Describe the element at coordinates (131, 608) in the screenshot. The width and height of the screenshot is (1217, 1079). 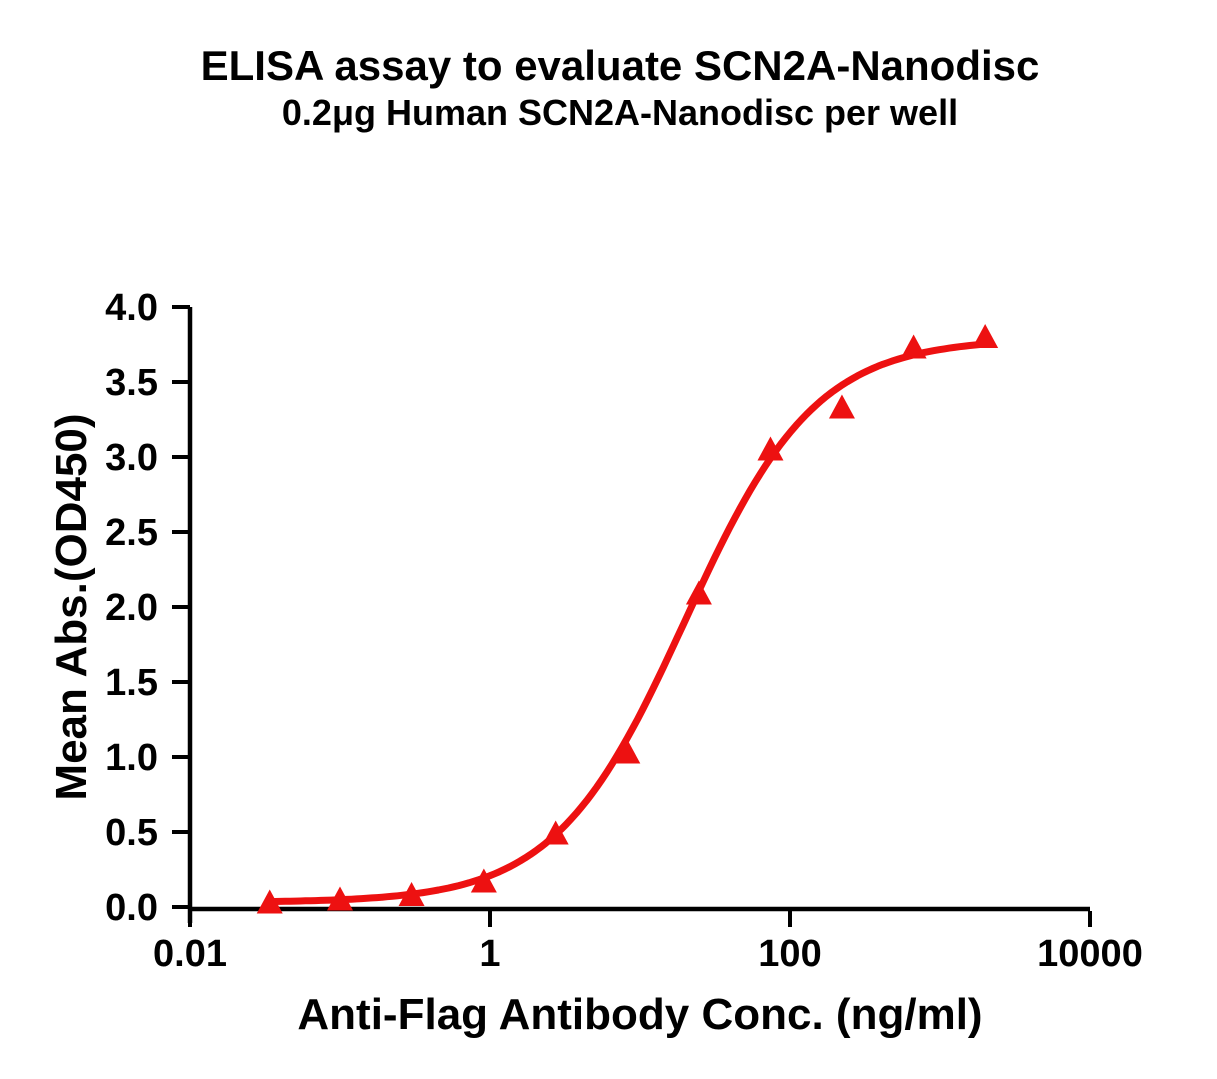
I see `y-tick-label: 2.0` at that location.